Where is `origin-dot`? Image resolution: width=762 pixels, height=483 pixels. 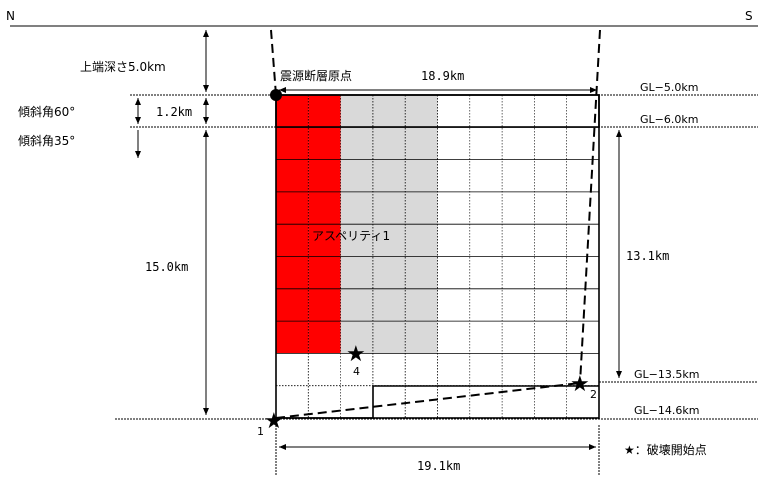 origin-dot is located at coordinates (276, 95).